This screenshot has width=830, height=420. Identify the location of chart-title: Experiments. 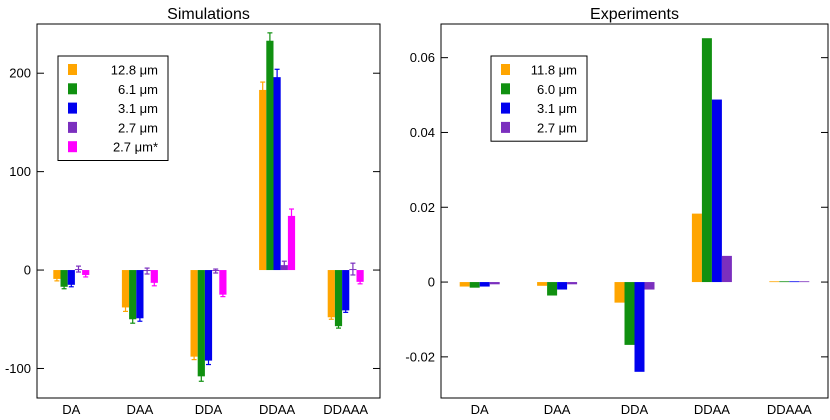
(634, 14).